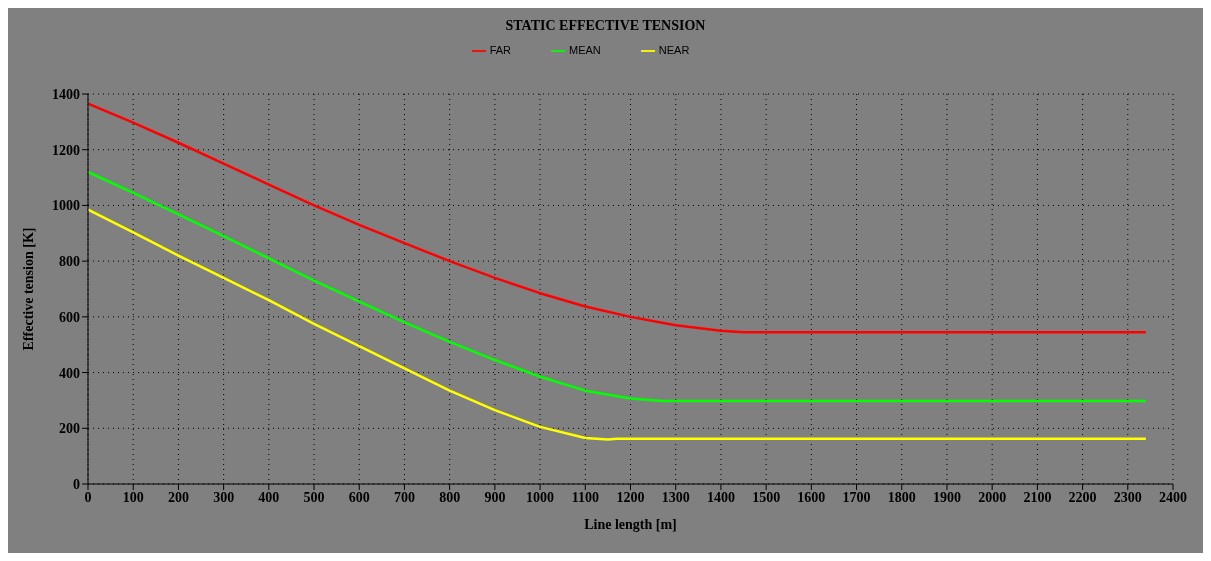  Describe the element at coordinates (66, 94) in the screenshot. I see `y-tick-label: 1400` at that location.